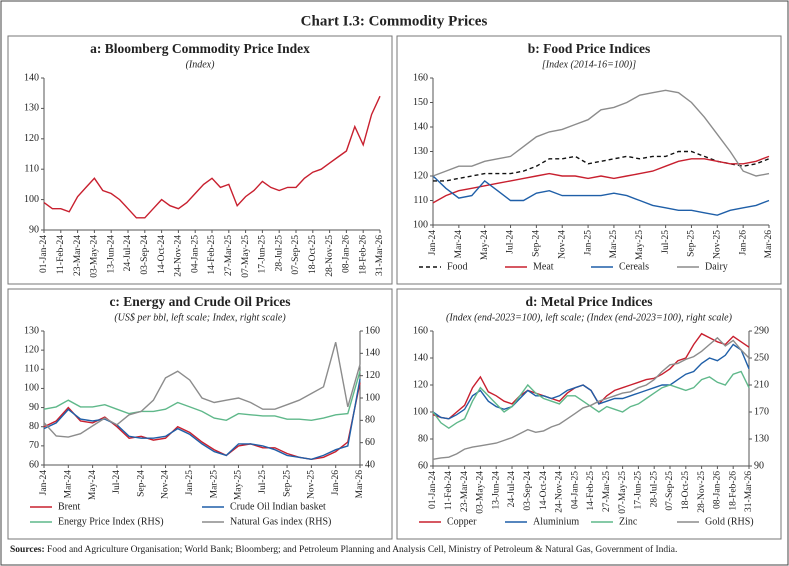 This screenshot has width=789, height=566. I want to click on x-tick-label: Jan-24, so click(433, 243).